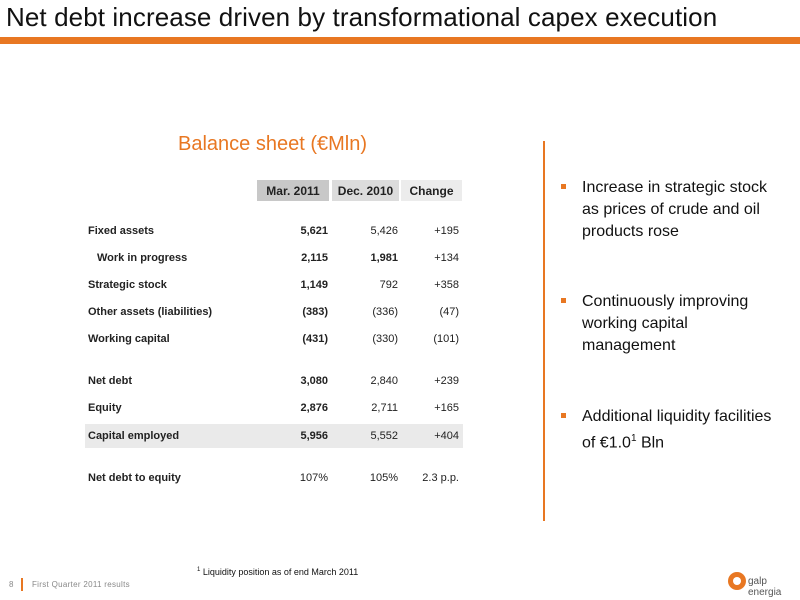 This screenshot has height=600, width=800. Describe the element at coordinates (22, 584) in the screenshot. I see `footer-separator` at that location.